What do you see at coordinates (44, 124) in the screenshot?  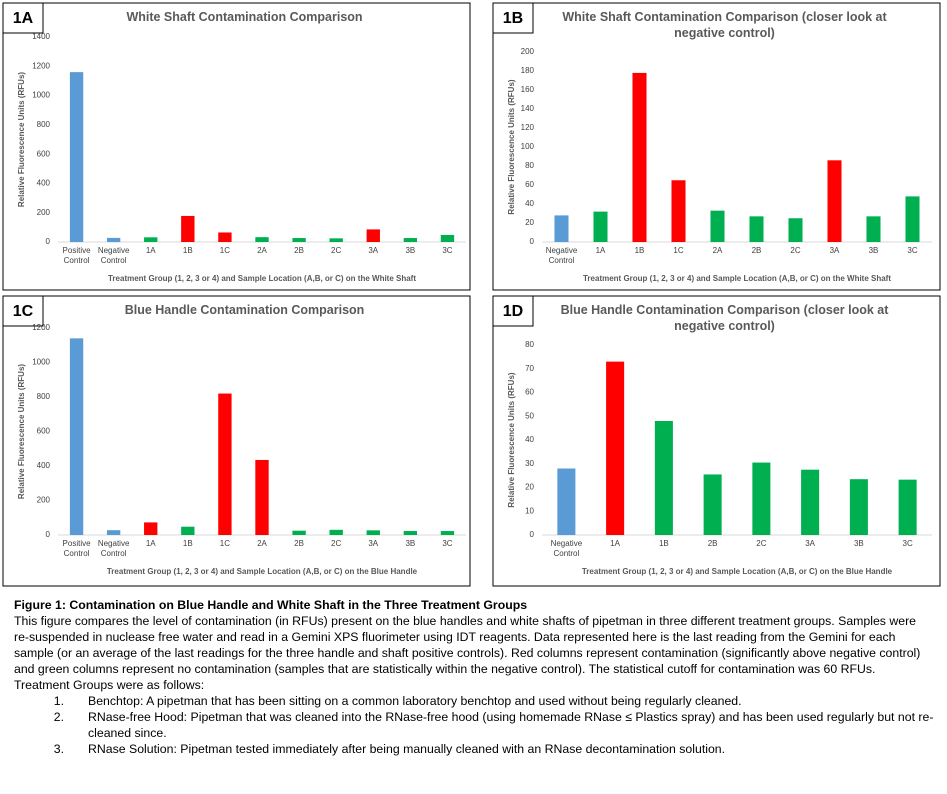 I see `y-tick-label: 800` at bounding box center [44, 124].